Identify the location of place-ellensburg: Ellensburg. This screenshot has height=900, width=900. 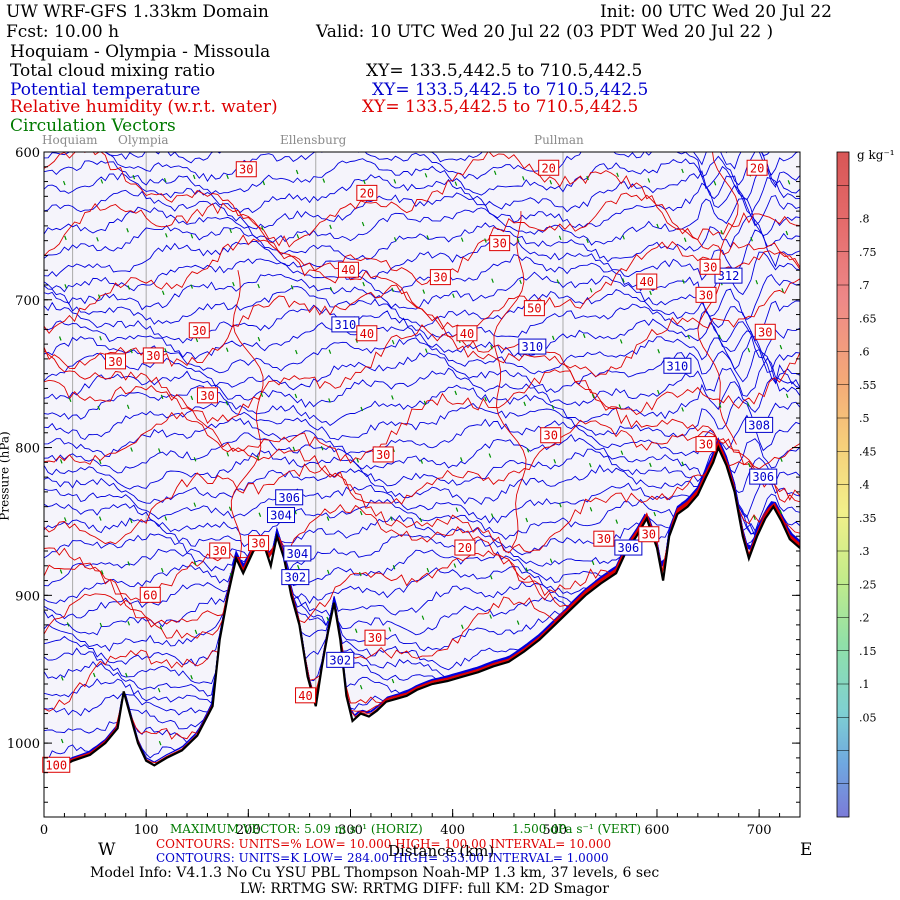
(313, 140).